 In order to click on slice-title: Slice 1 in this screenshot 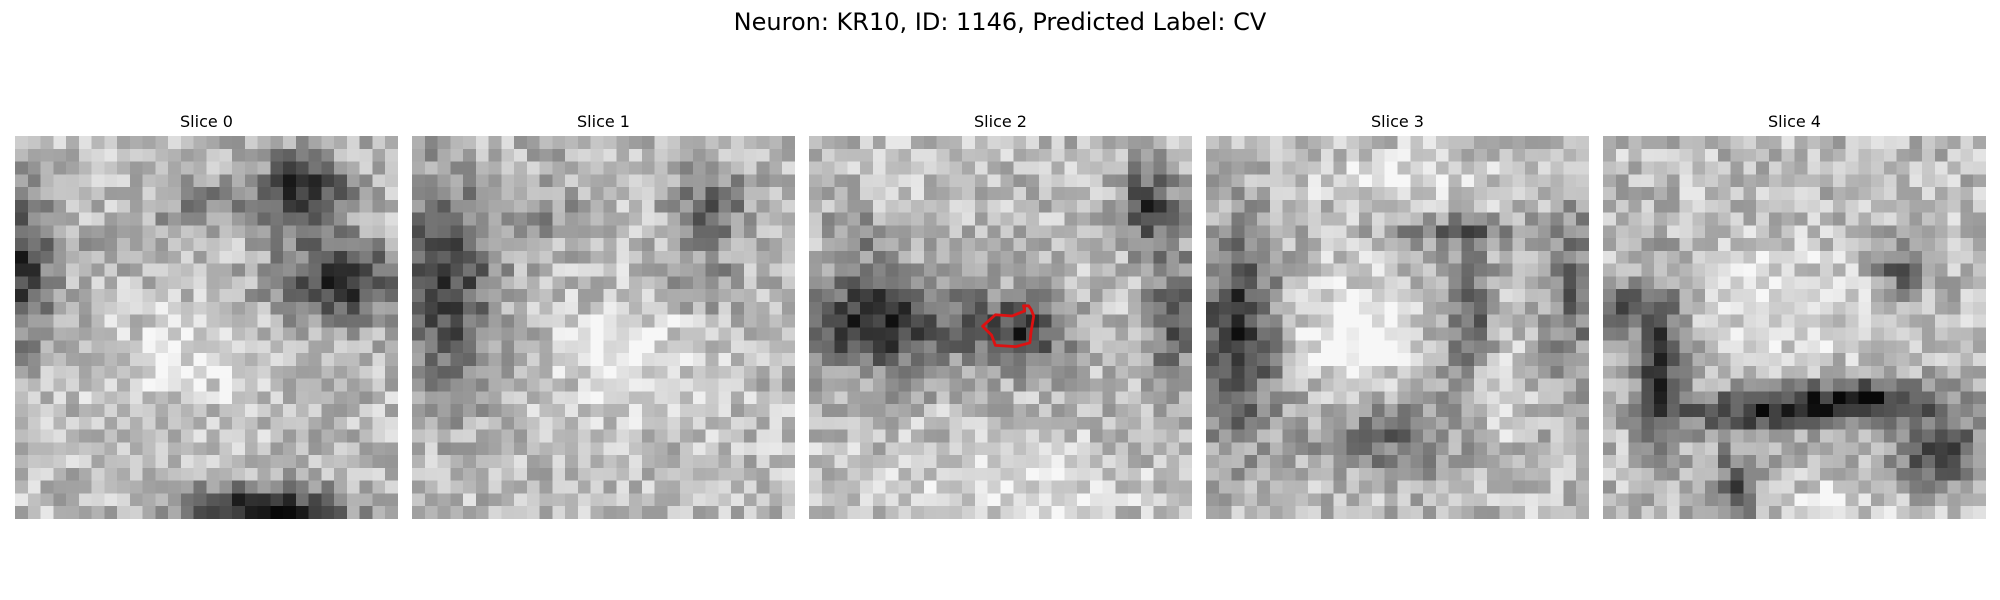, I will do `click(603, 121)`.